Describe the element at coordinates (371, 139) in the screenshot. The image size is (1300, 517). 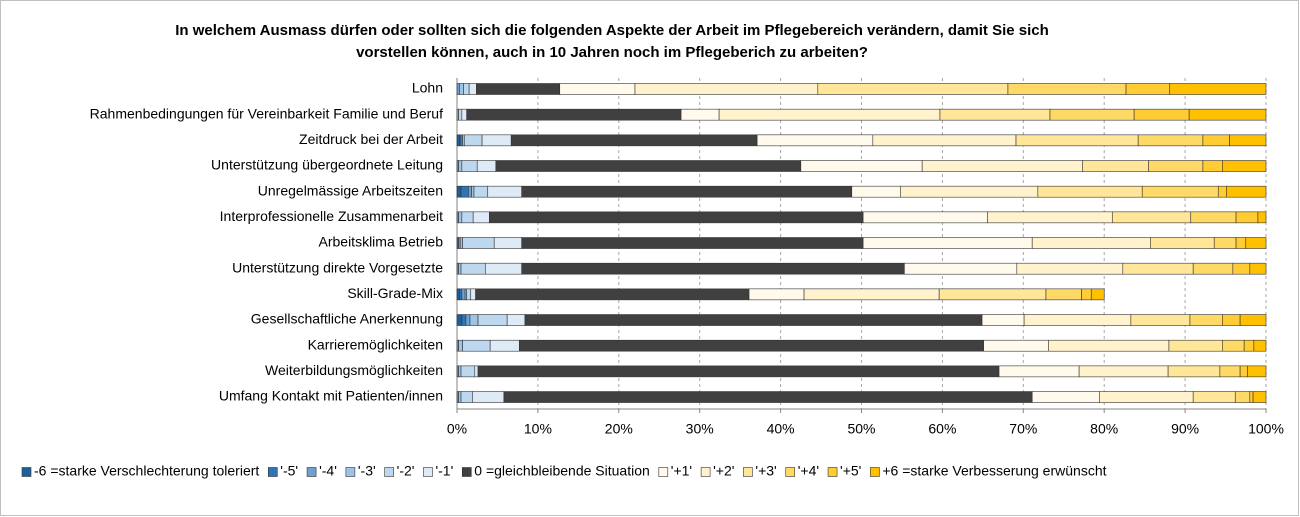
I see `y-tick-label: Zeitdruck bei der Arbeit` at that location.